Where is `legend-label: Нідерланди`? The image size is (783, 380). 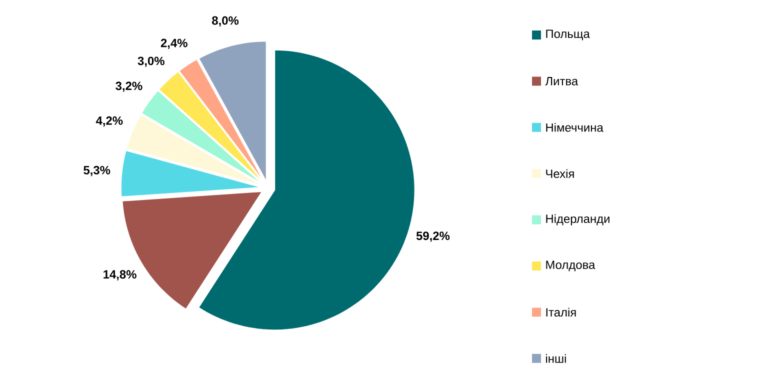
legend-label: Нідерланди is located at coordinates (578, 220).